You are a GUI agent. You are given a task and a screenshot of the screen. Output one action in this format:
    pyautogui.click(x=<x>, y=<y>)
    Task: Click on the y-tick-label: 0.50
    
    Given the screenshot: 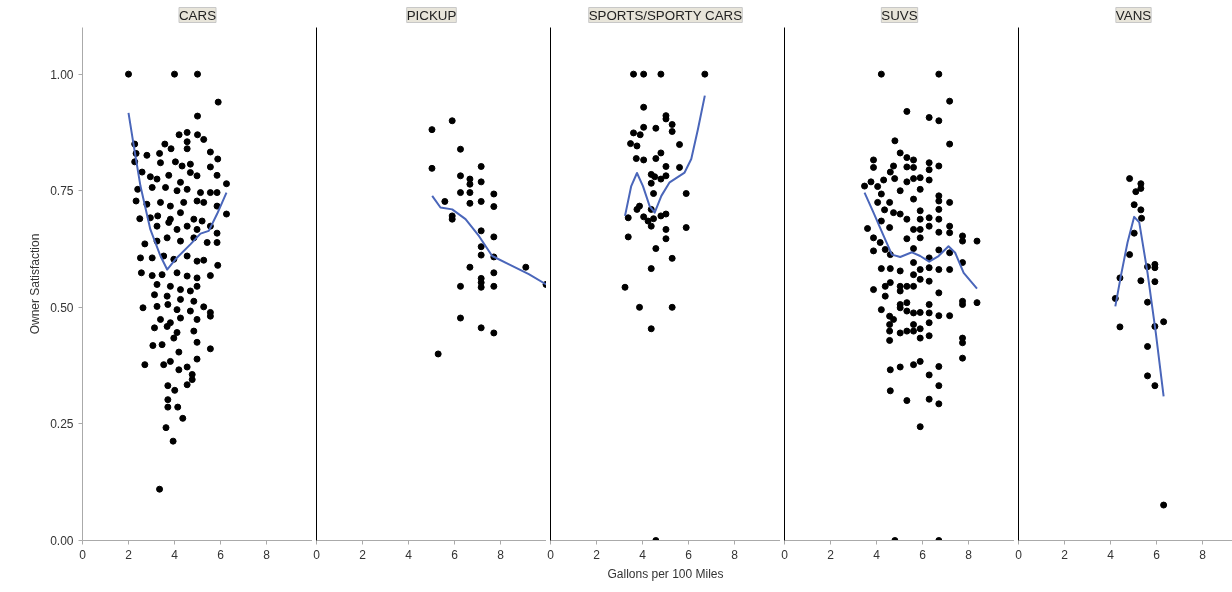 What is the action you would take?
    pyautogui.click(x=62, y=307)
    